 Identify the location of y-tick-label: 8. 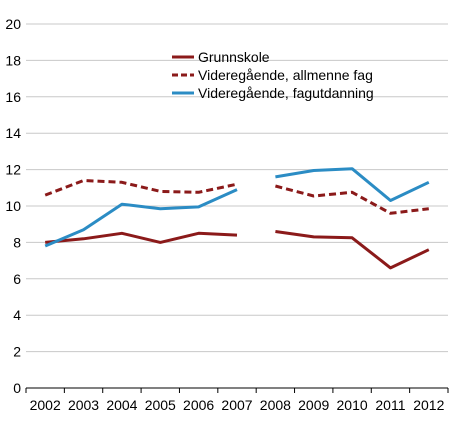
(17, 242).